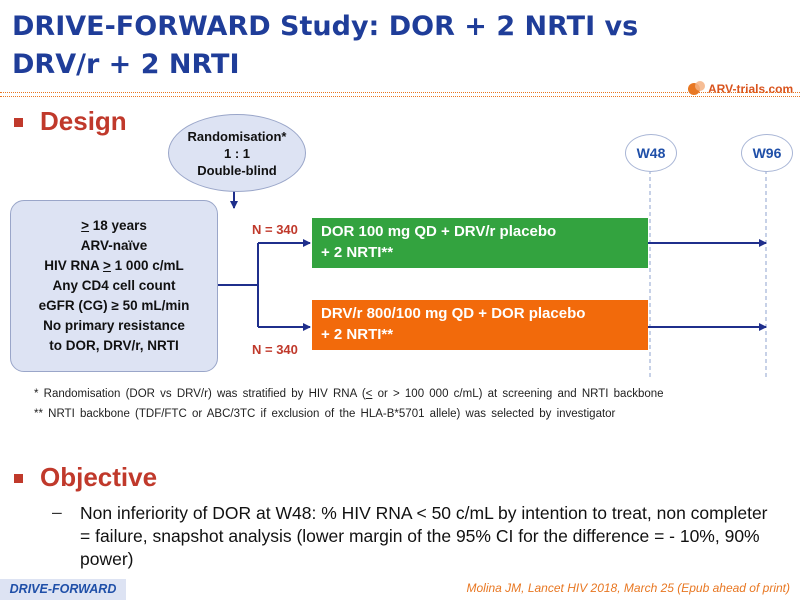 This screenshot has width=800, height=600. What do you see at coordinates (275, 349) in the screenshot?
I see `arm2-n-label: N = 340` at bounding box center [275, 349].